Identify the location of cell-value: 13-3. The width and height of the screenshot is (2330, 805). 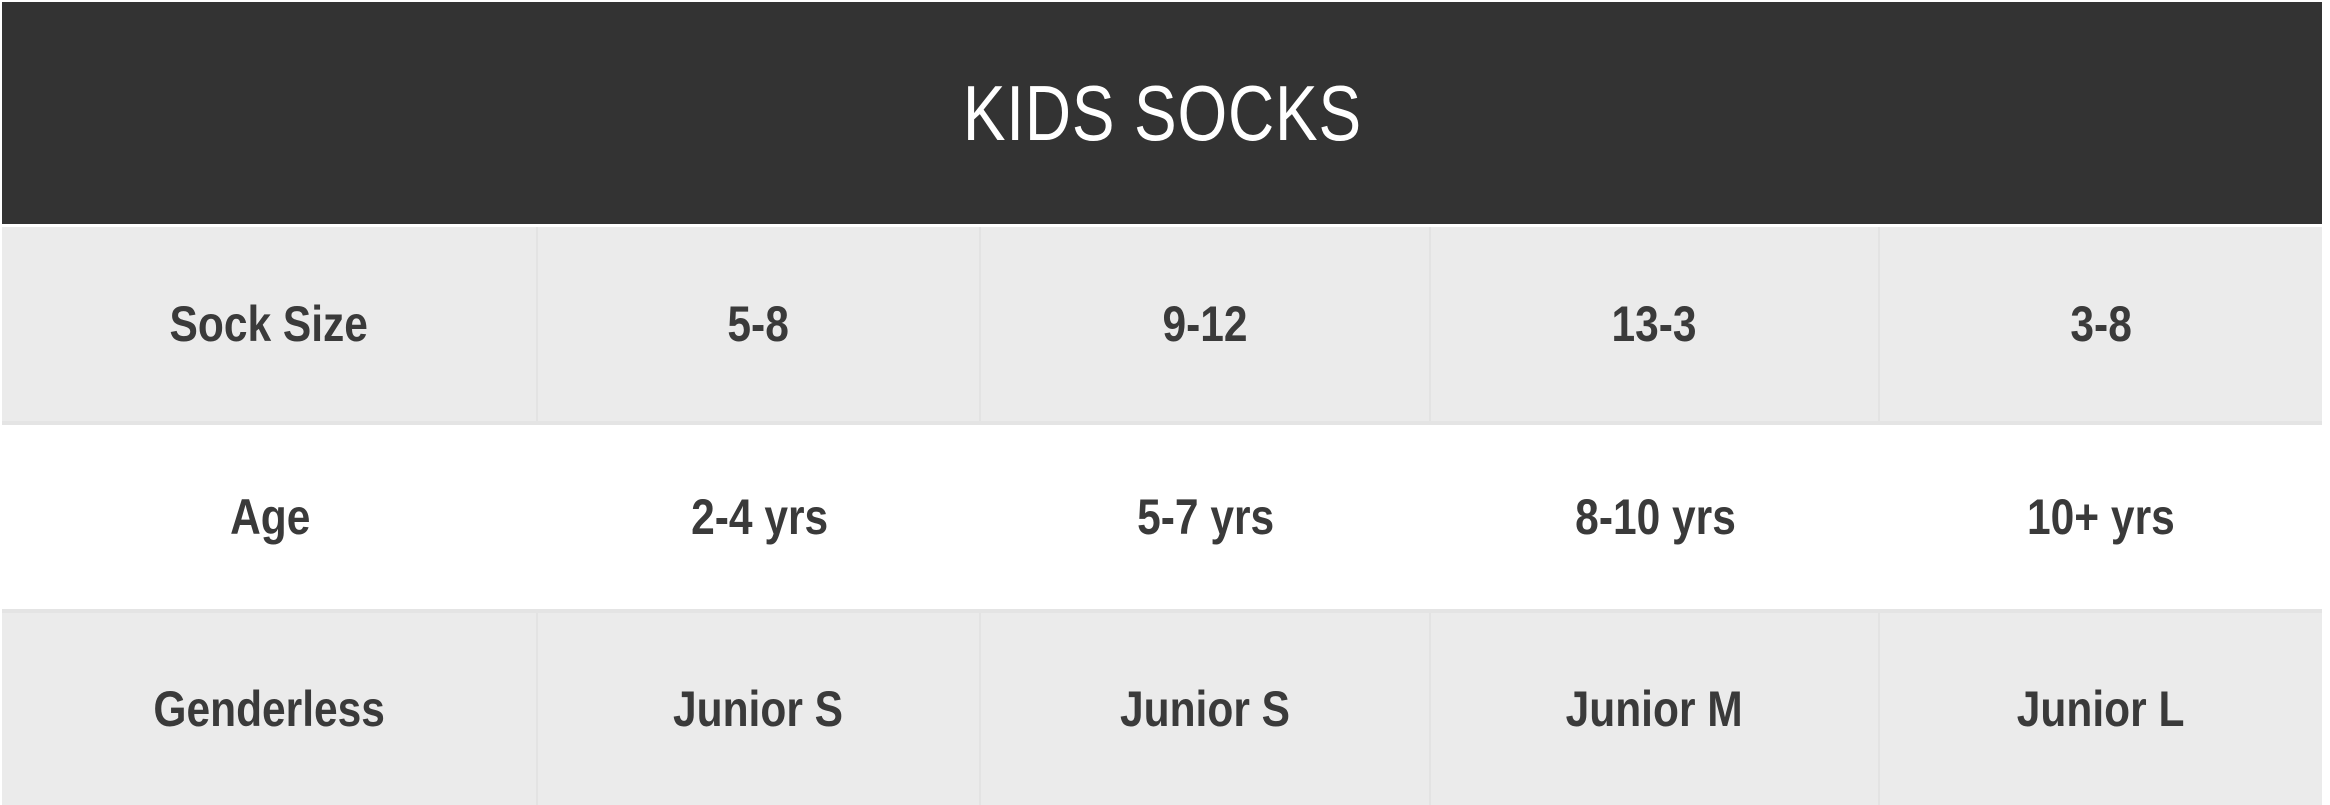
(1654, 324).